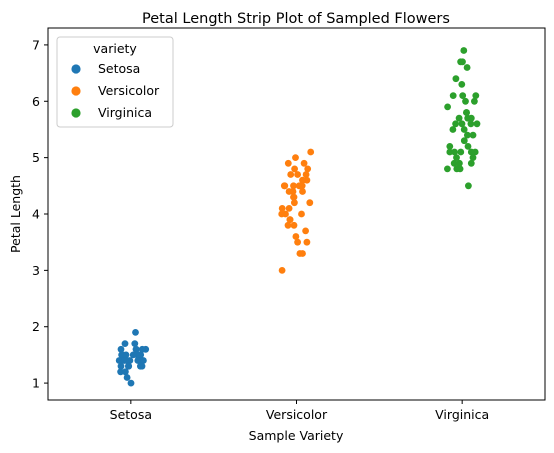 The height and width of the screenshot is (453, 554). I want to click on x-tick-label-setosa: Setosa, so click(131, 414).